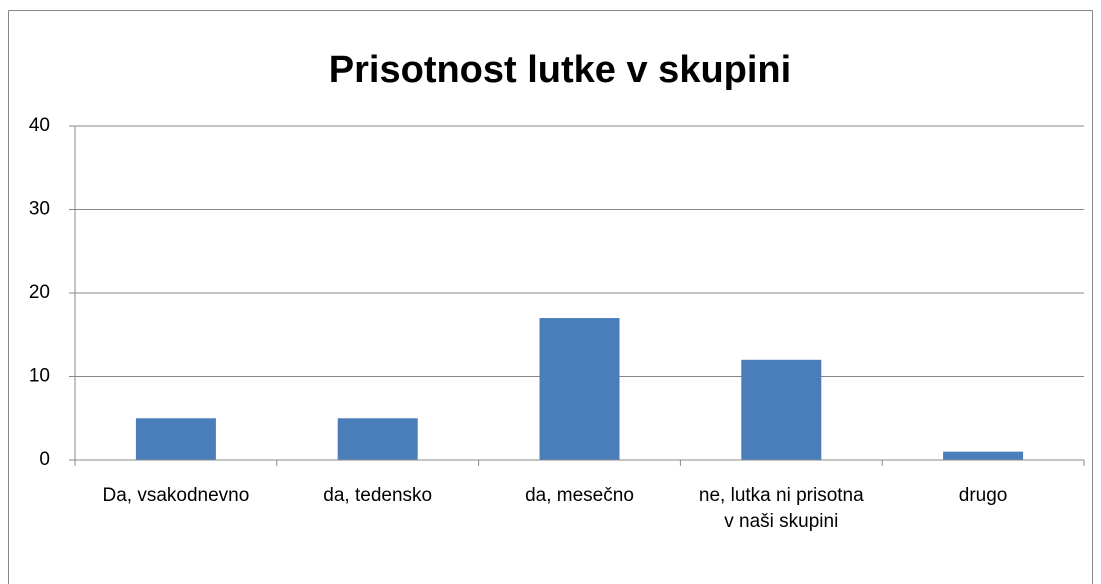 The image size is (1101, 584). What do you see at coordinates (39, 125) in the screenshot?
I see `y-tick-label: 40` at bounding box center [39, 125].